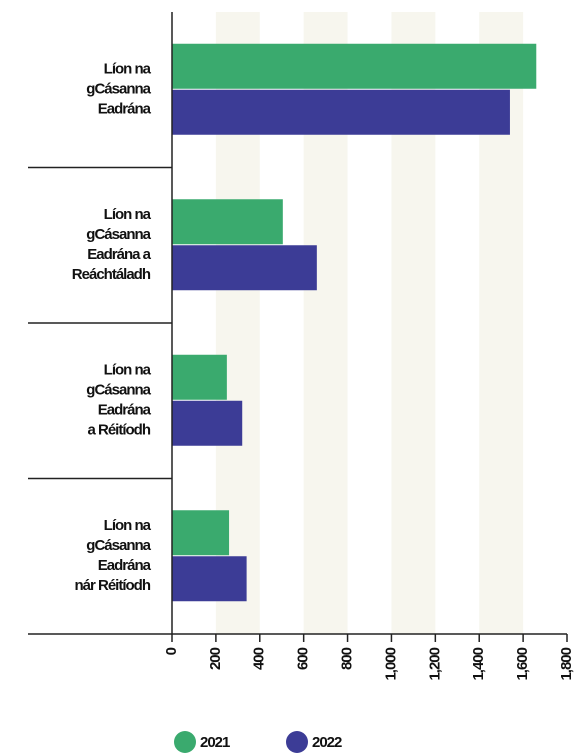 The image size is (588, 753). Describe the element at coordinates (111, 274) in the screenshot. I see `category-label: Reáchtáladh` at that location.